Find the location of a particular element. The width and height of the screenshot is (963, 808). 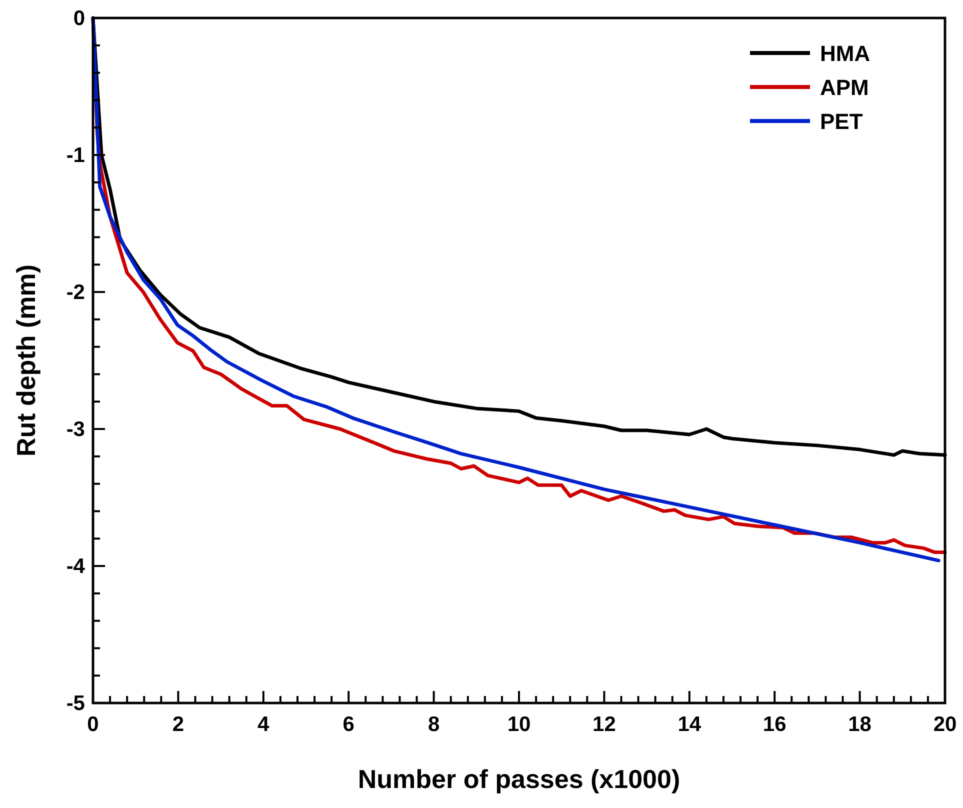

y-tick-label: 0 is located at coordinates (79, 18).